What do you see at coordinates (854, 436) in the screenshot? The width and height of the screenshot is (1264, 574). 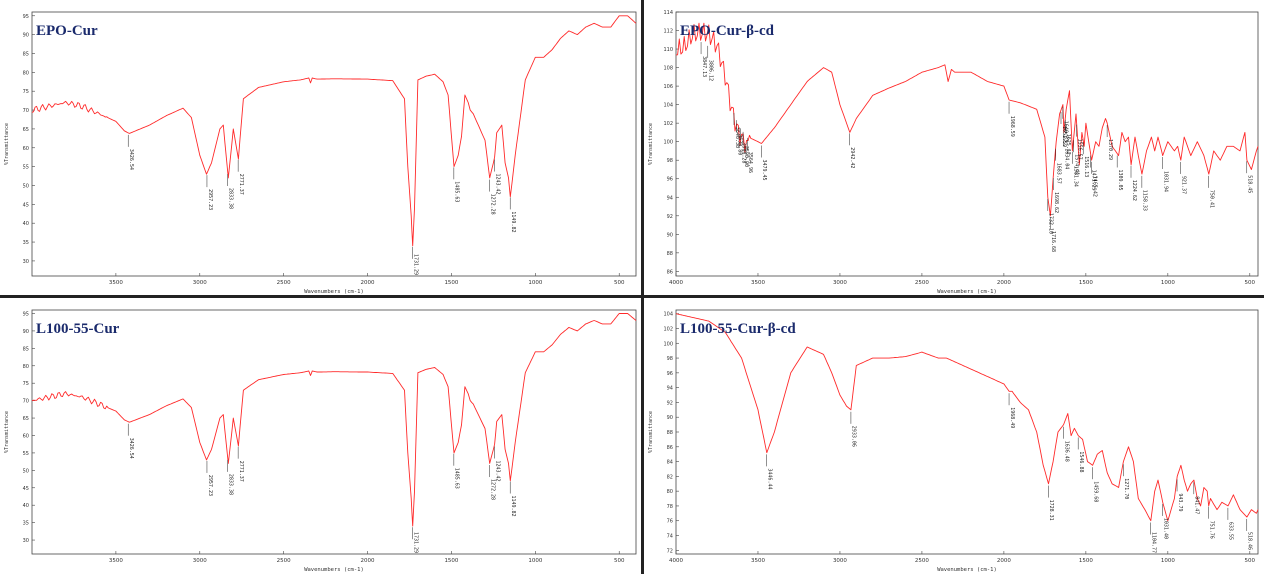 I see `peak-label: 2933.06` at bounding box center [854, 436].